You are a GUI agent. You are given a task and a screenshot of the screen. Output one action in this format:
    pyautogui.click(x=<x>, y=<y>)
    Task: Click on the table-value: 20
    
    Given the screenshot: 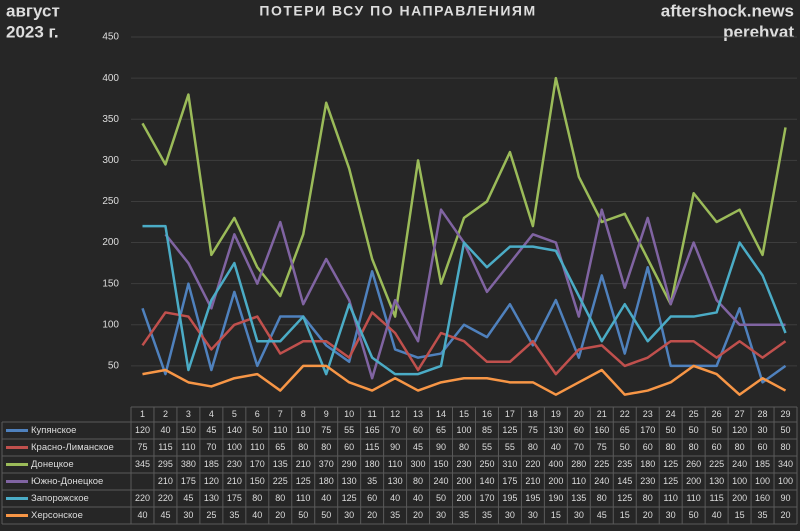 What is the action you would take?
    pyautogui.click(x=280, y=515)
    